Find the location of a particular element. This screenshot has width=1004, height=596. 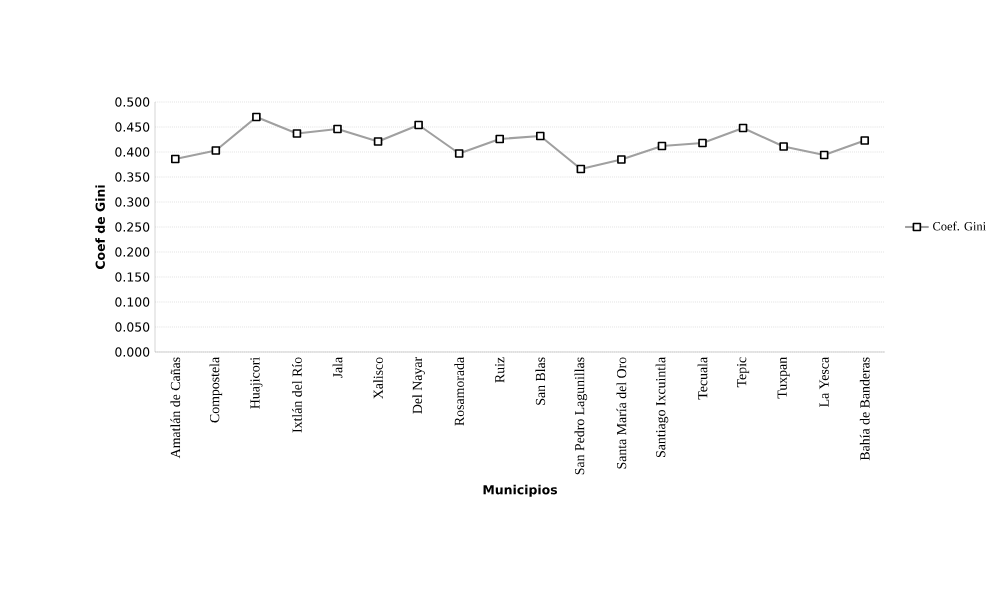

legend-label: Coef. Gini is located at coordinates (959, 226).